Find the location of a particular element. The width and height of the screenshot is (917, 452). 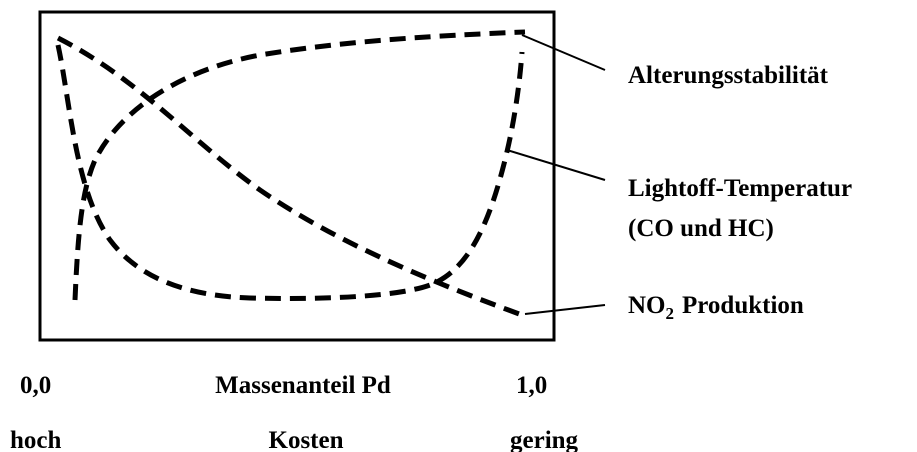

label-aging: Alterungsstabilität is located at coordinates (728, 75).